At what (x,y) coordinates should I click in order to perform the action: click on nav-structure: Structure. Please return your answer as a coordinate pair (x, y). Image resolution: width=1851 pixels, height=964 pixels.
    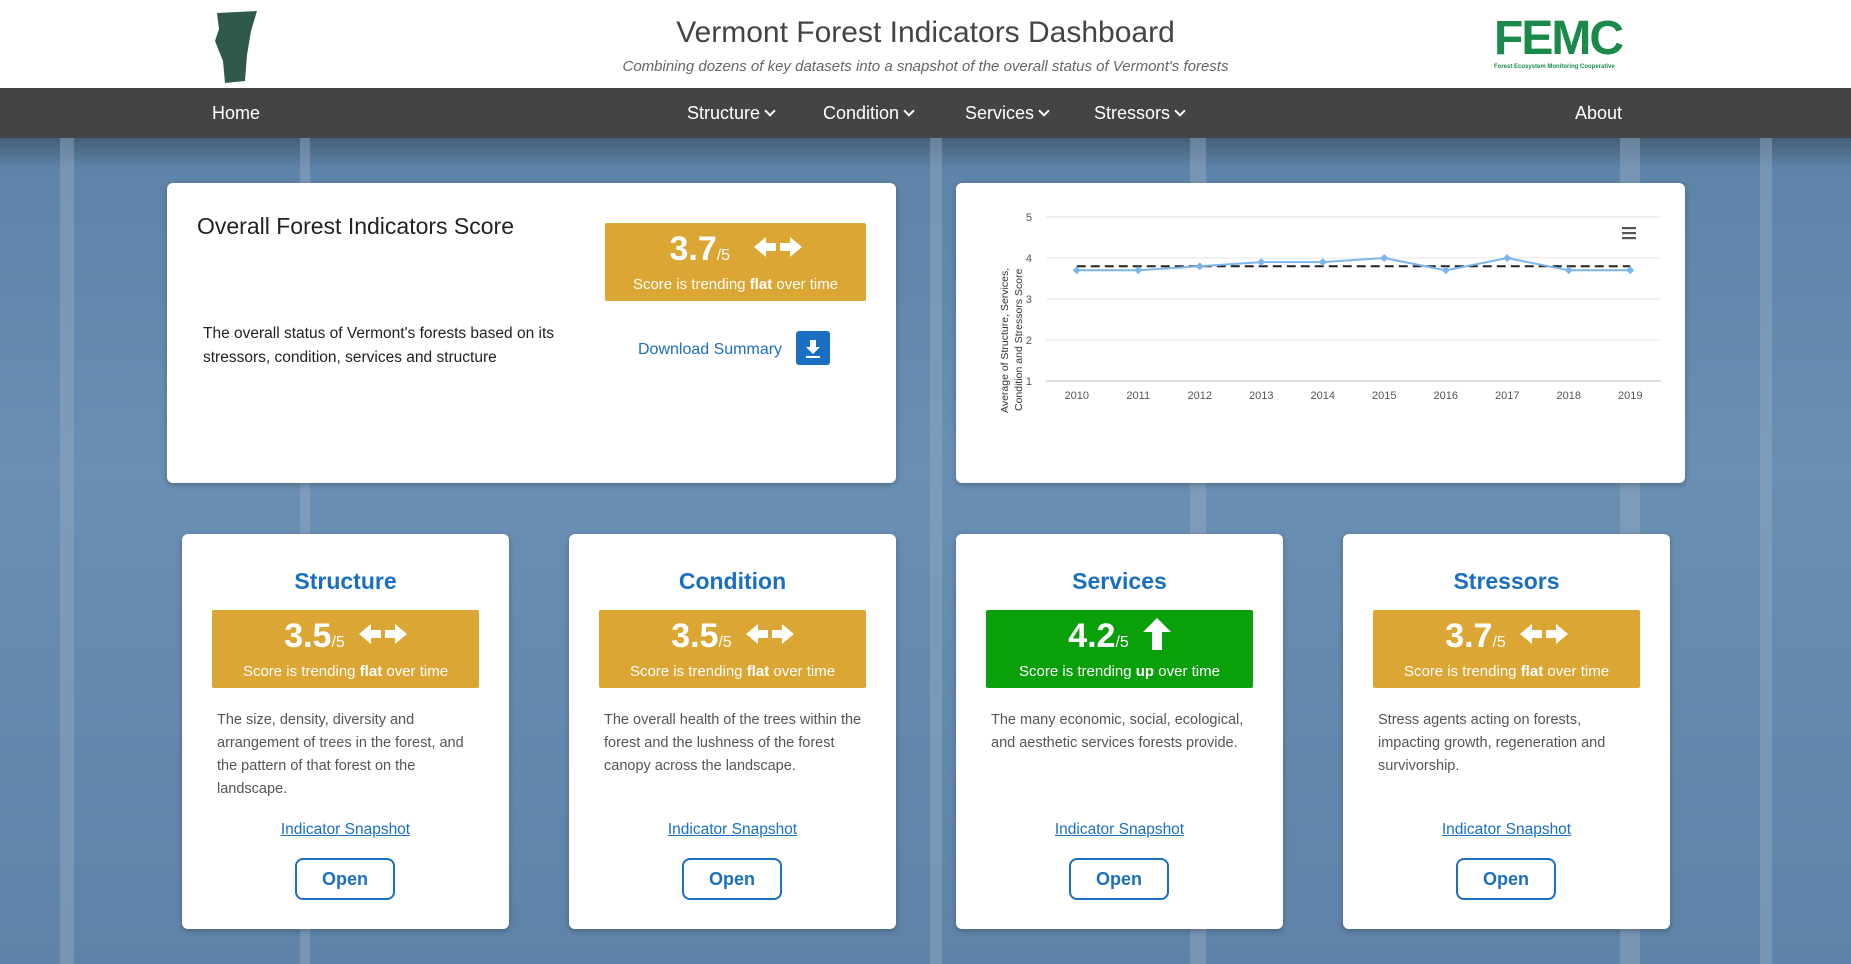
    Looking at the image, I should click on (731, 113).